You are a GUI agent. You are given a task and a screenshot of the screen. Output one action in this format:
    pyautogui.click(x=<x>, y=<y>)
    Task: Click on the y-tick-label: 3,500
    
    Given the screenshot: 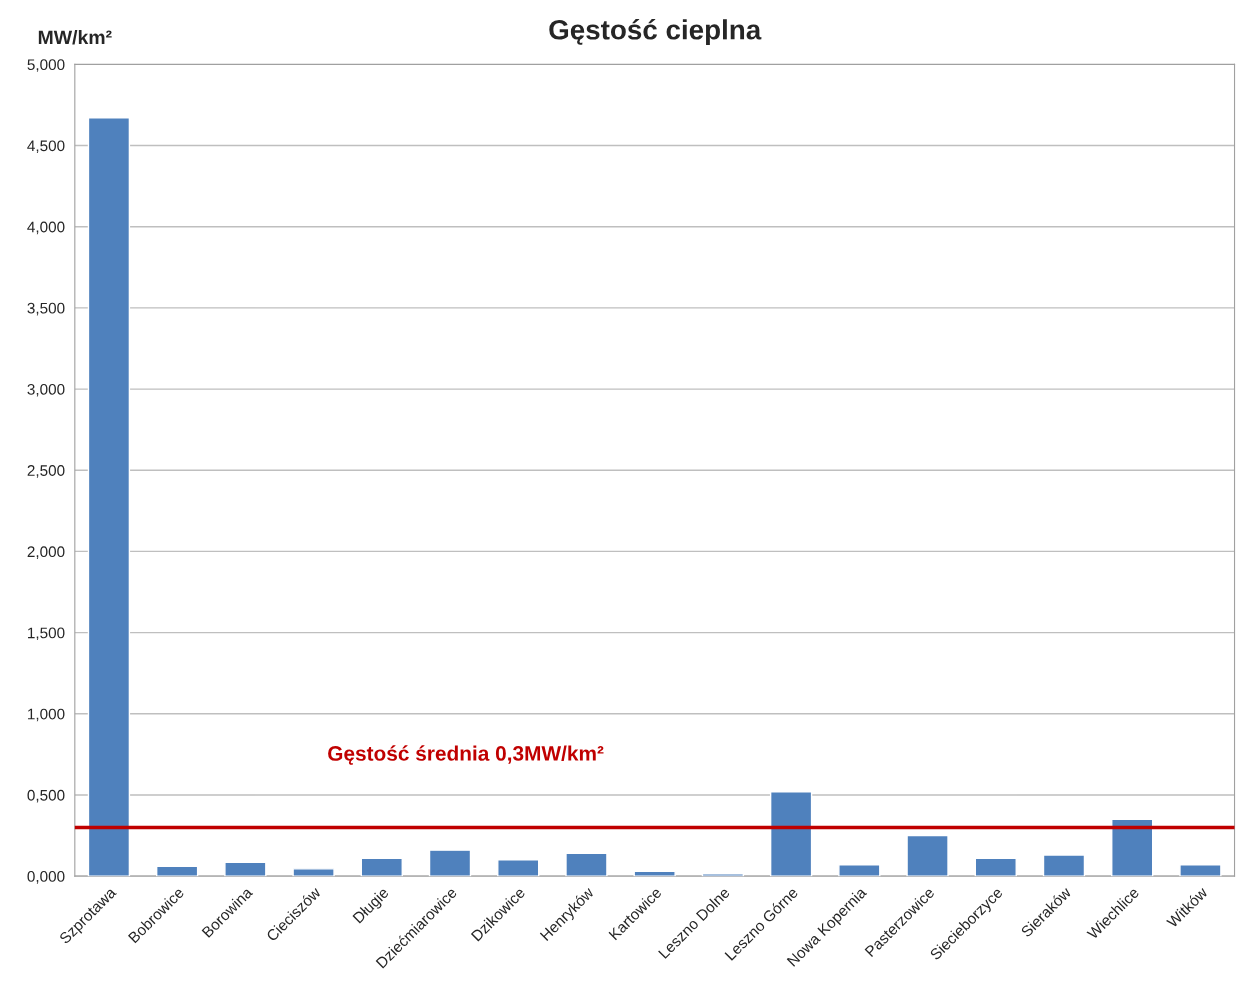 What is the action you would take?
    pyautogui.click(x=46, y=309)
    